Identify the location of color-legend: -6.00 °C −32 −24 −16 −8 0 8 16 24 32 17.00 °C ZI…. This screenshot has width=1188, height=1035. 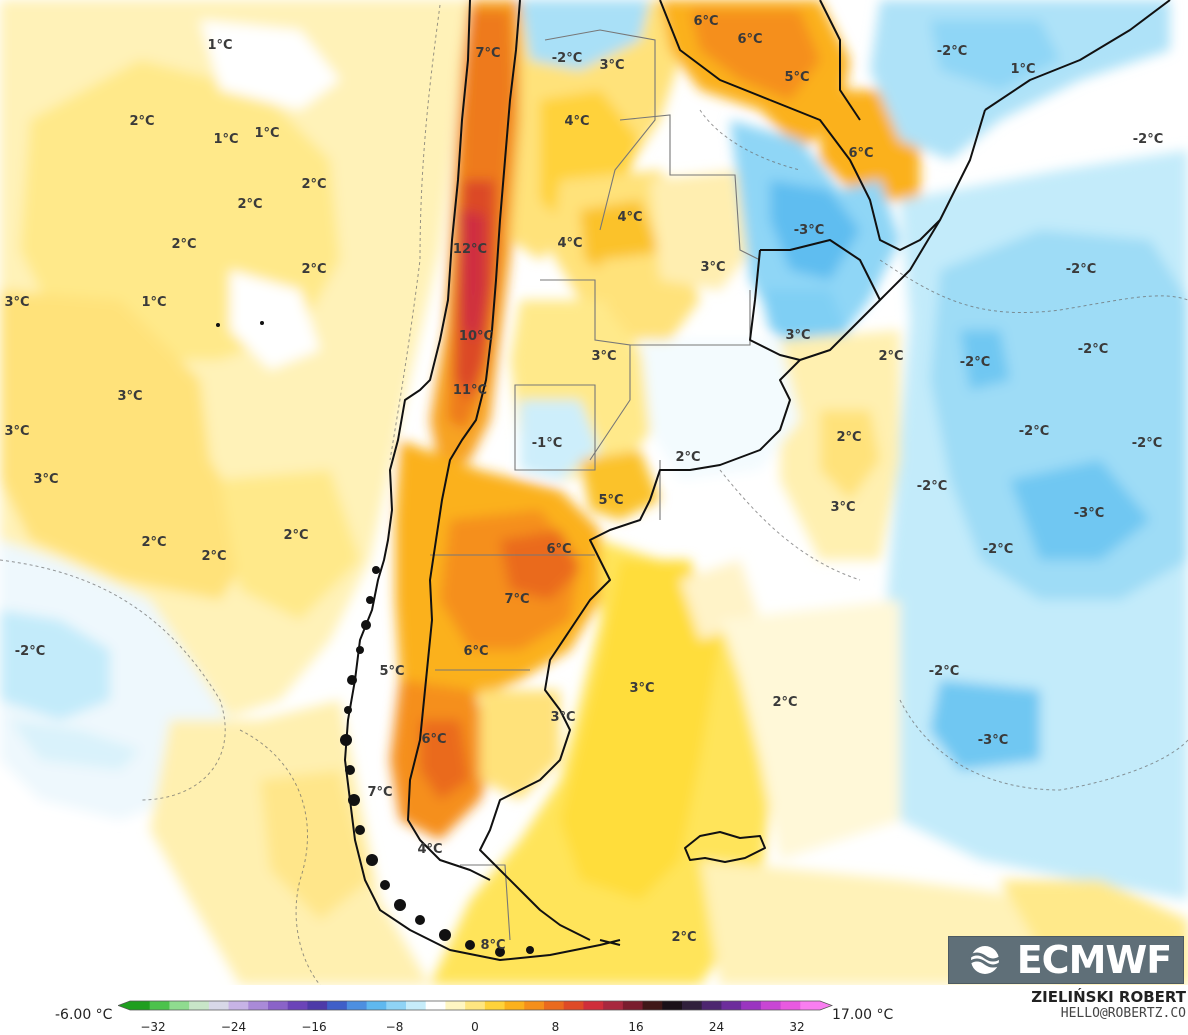
(594, 1010).